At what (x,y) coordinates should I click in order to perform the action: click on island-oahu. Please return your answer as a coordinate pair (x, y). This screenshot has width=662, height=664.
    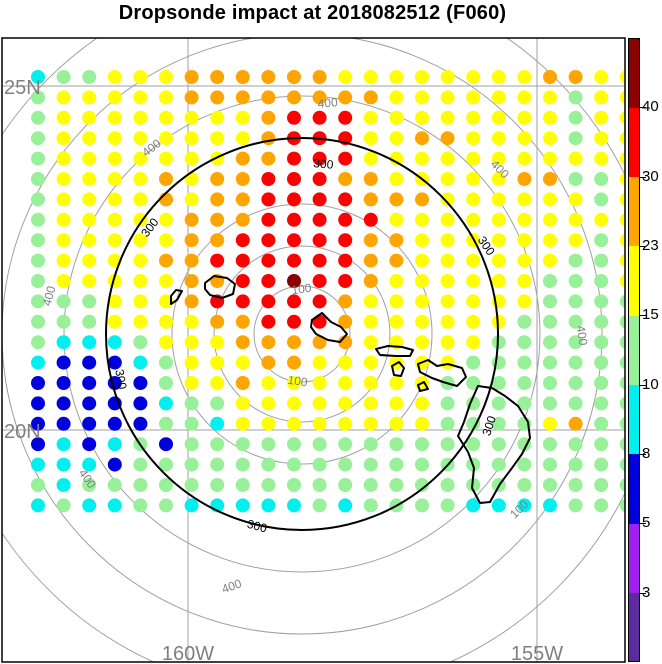
    Looking at the image, I should click on (329, 327).